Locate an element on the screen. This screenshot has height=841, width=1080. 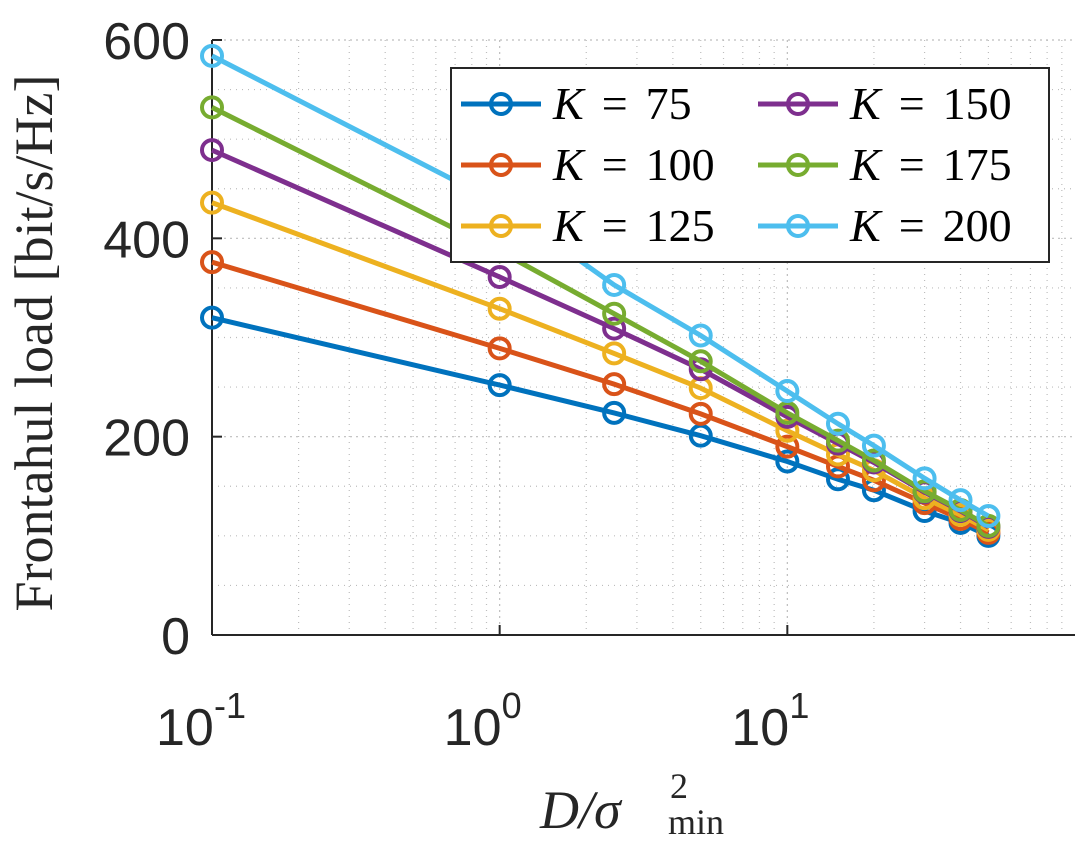
legend-label: K = 200 is located at coordinates (930, 225).